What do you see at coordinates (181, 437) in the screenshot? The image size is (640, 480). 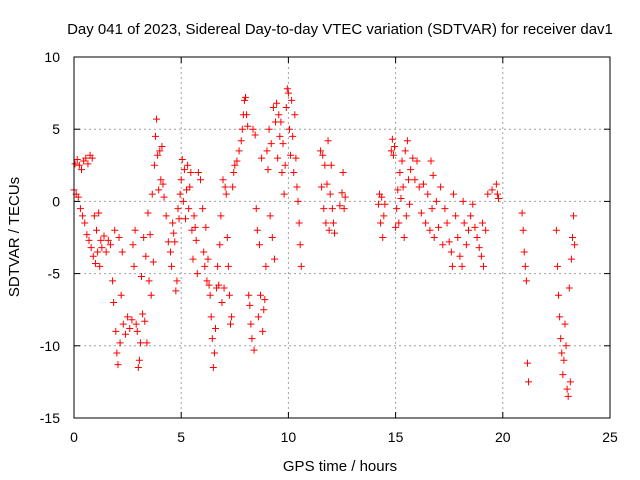 I see `x-tick-label: 5` at bounding box center [181, 437].